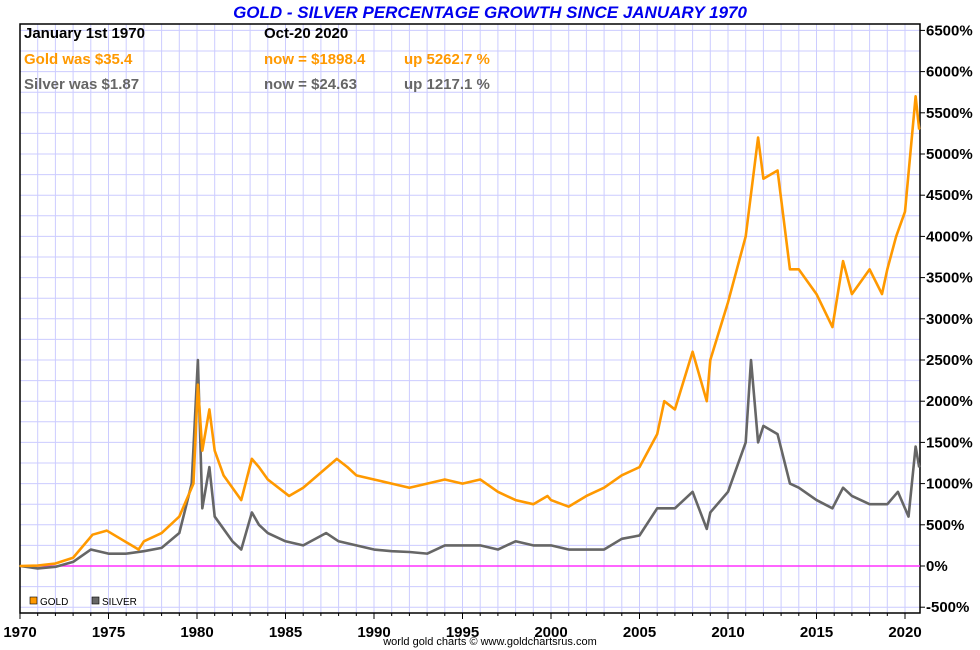 The image size is (980, 650). Describe the element at coordinates (937, 566) in the screenshot. I see `y-tick-label: 0%` at that location.